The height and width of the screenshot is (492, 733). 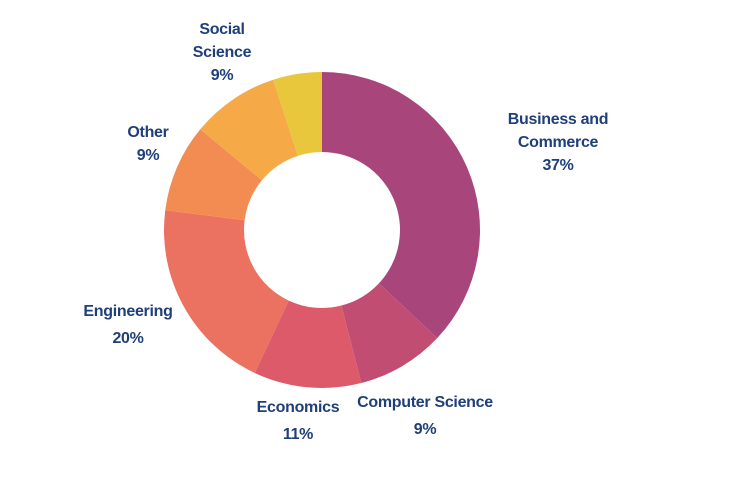 I want to click on slice-label: Business and Commerce 37%, so click(x=558, y=142).